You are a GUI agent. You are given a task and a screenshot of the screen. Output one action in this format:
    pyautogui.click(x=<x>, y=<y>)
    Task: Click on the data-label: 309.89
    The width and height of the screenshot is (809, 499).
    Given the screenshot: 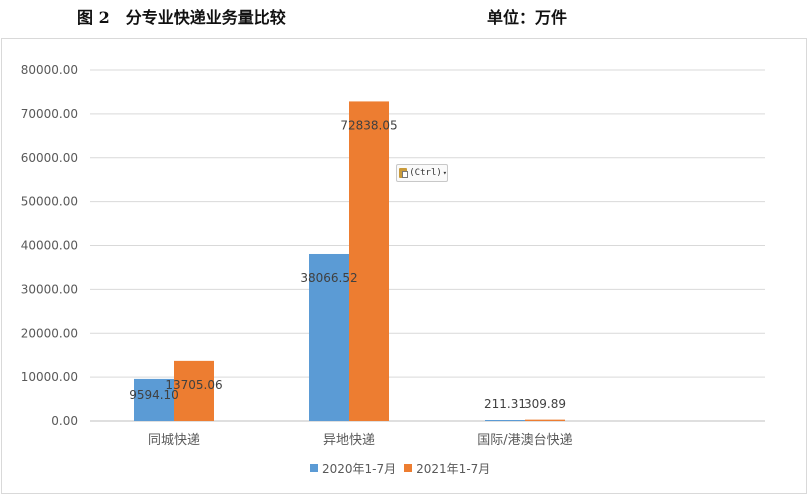 What is the action you would take?
    pyautogui.click(x=545, y=404)
    